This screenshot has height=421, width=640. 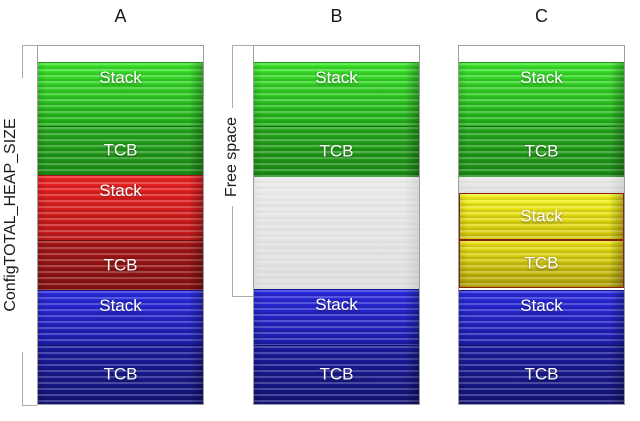 I want to click on task2-new-stack-block: Stack, so click(x=541, y=216).